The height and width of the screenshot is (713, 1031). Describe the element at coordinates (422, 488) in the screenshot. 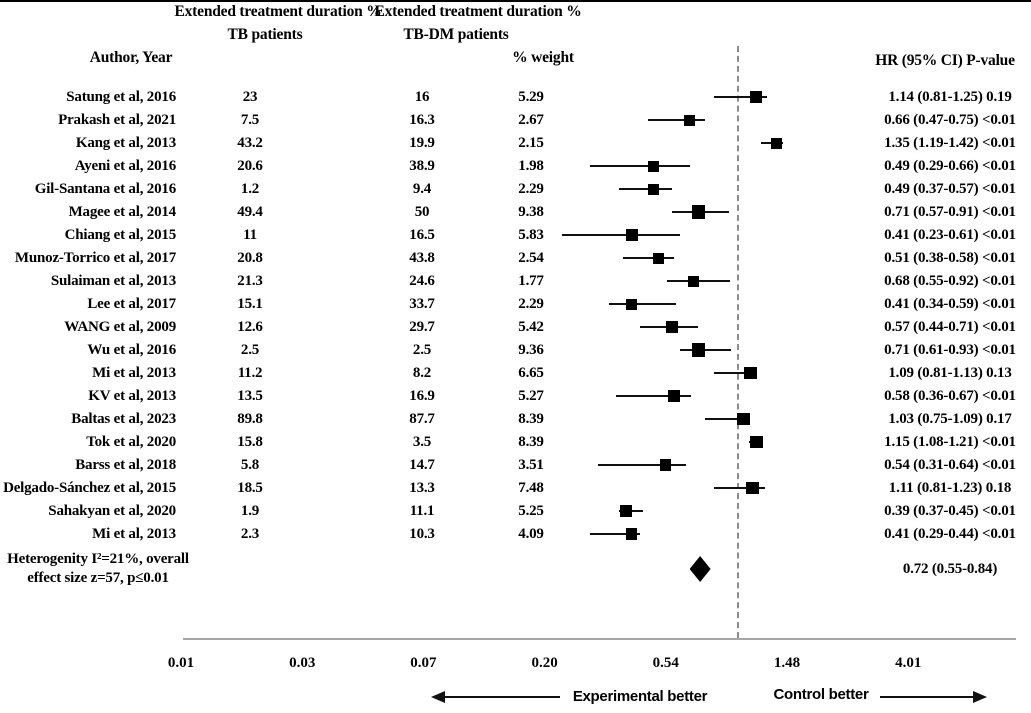

I see `study-tbdm-value: 13.3` at that location.